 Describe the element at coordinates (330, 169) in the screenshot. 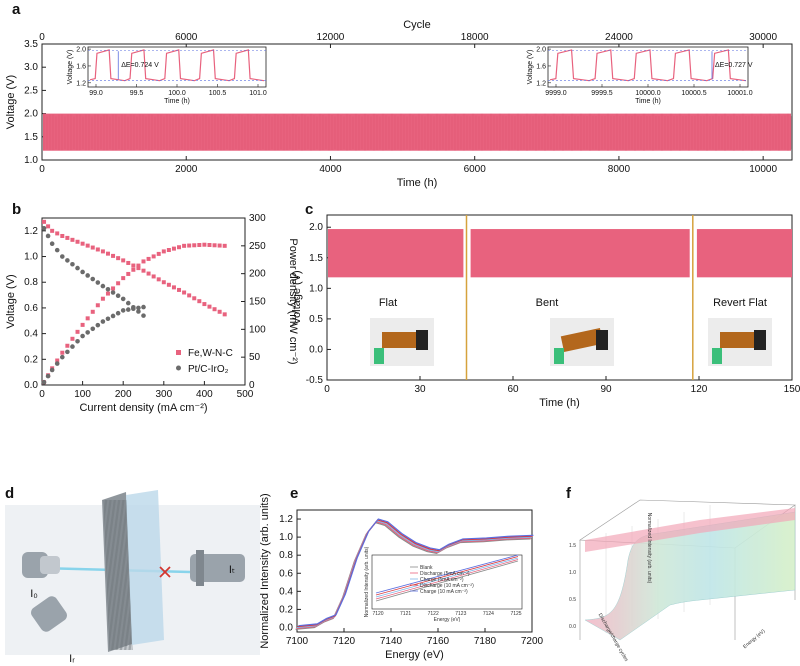

I see `x-tick-label-a: 4000` at that location.